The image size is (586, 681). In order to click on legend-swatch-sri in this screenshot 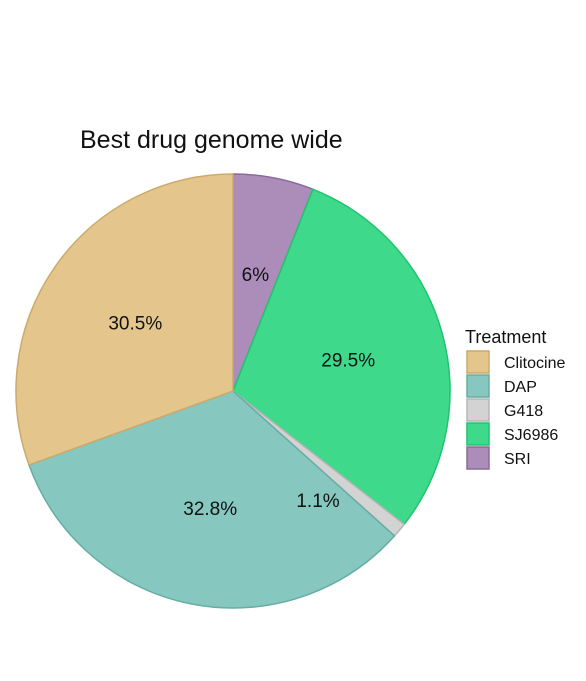, I will do `click(478, 458)`.